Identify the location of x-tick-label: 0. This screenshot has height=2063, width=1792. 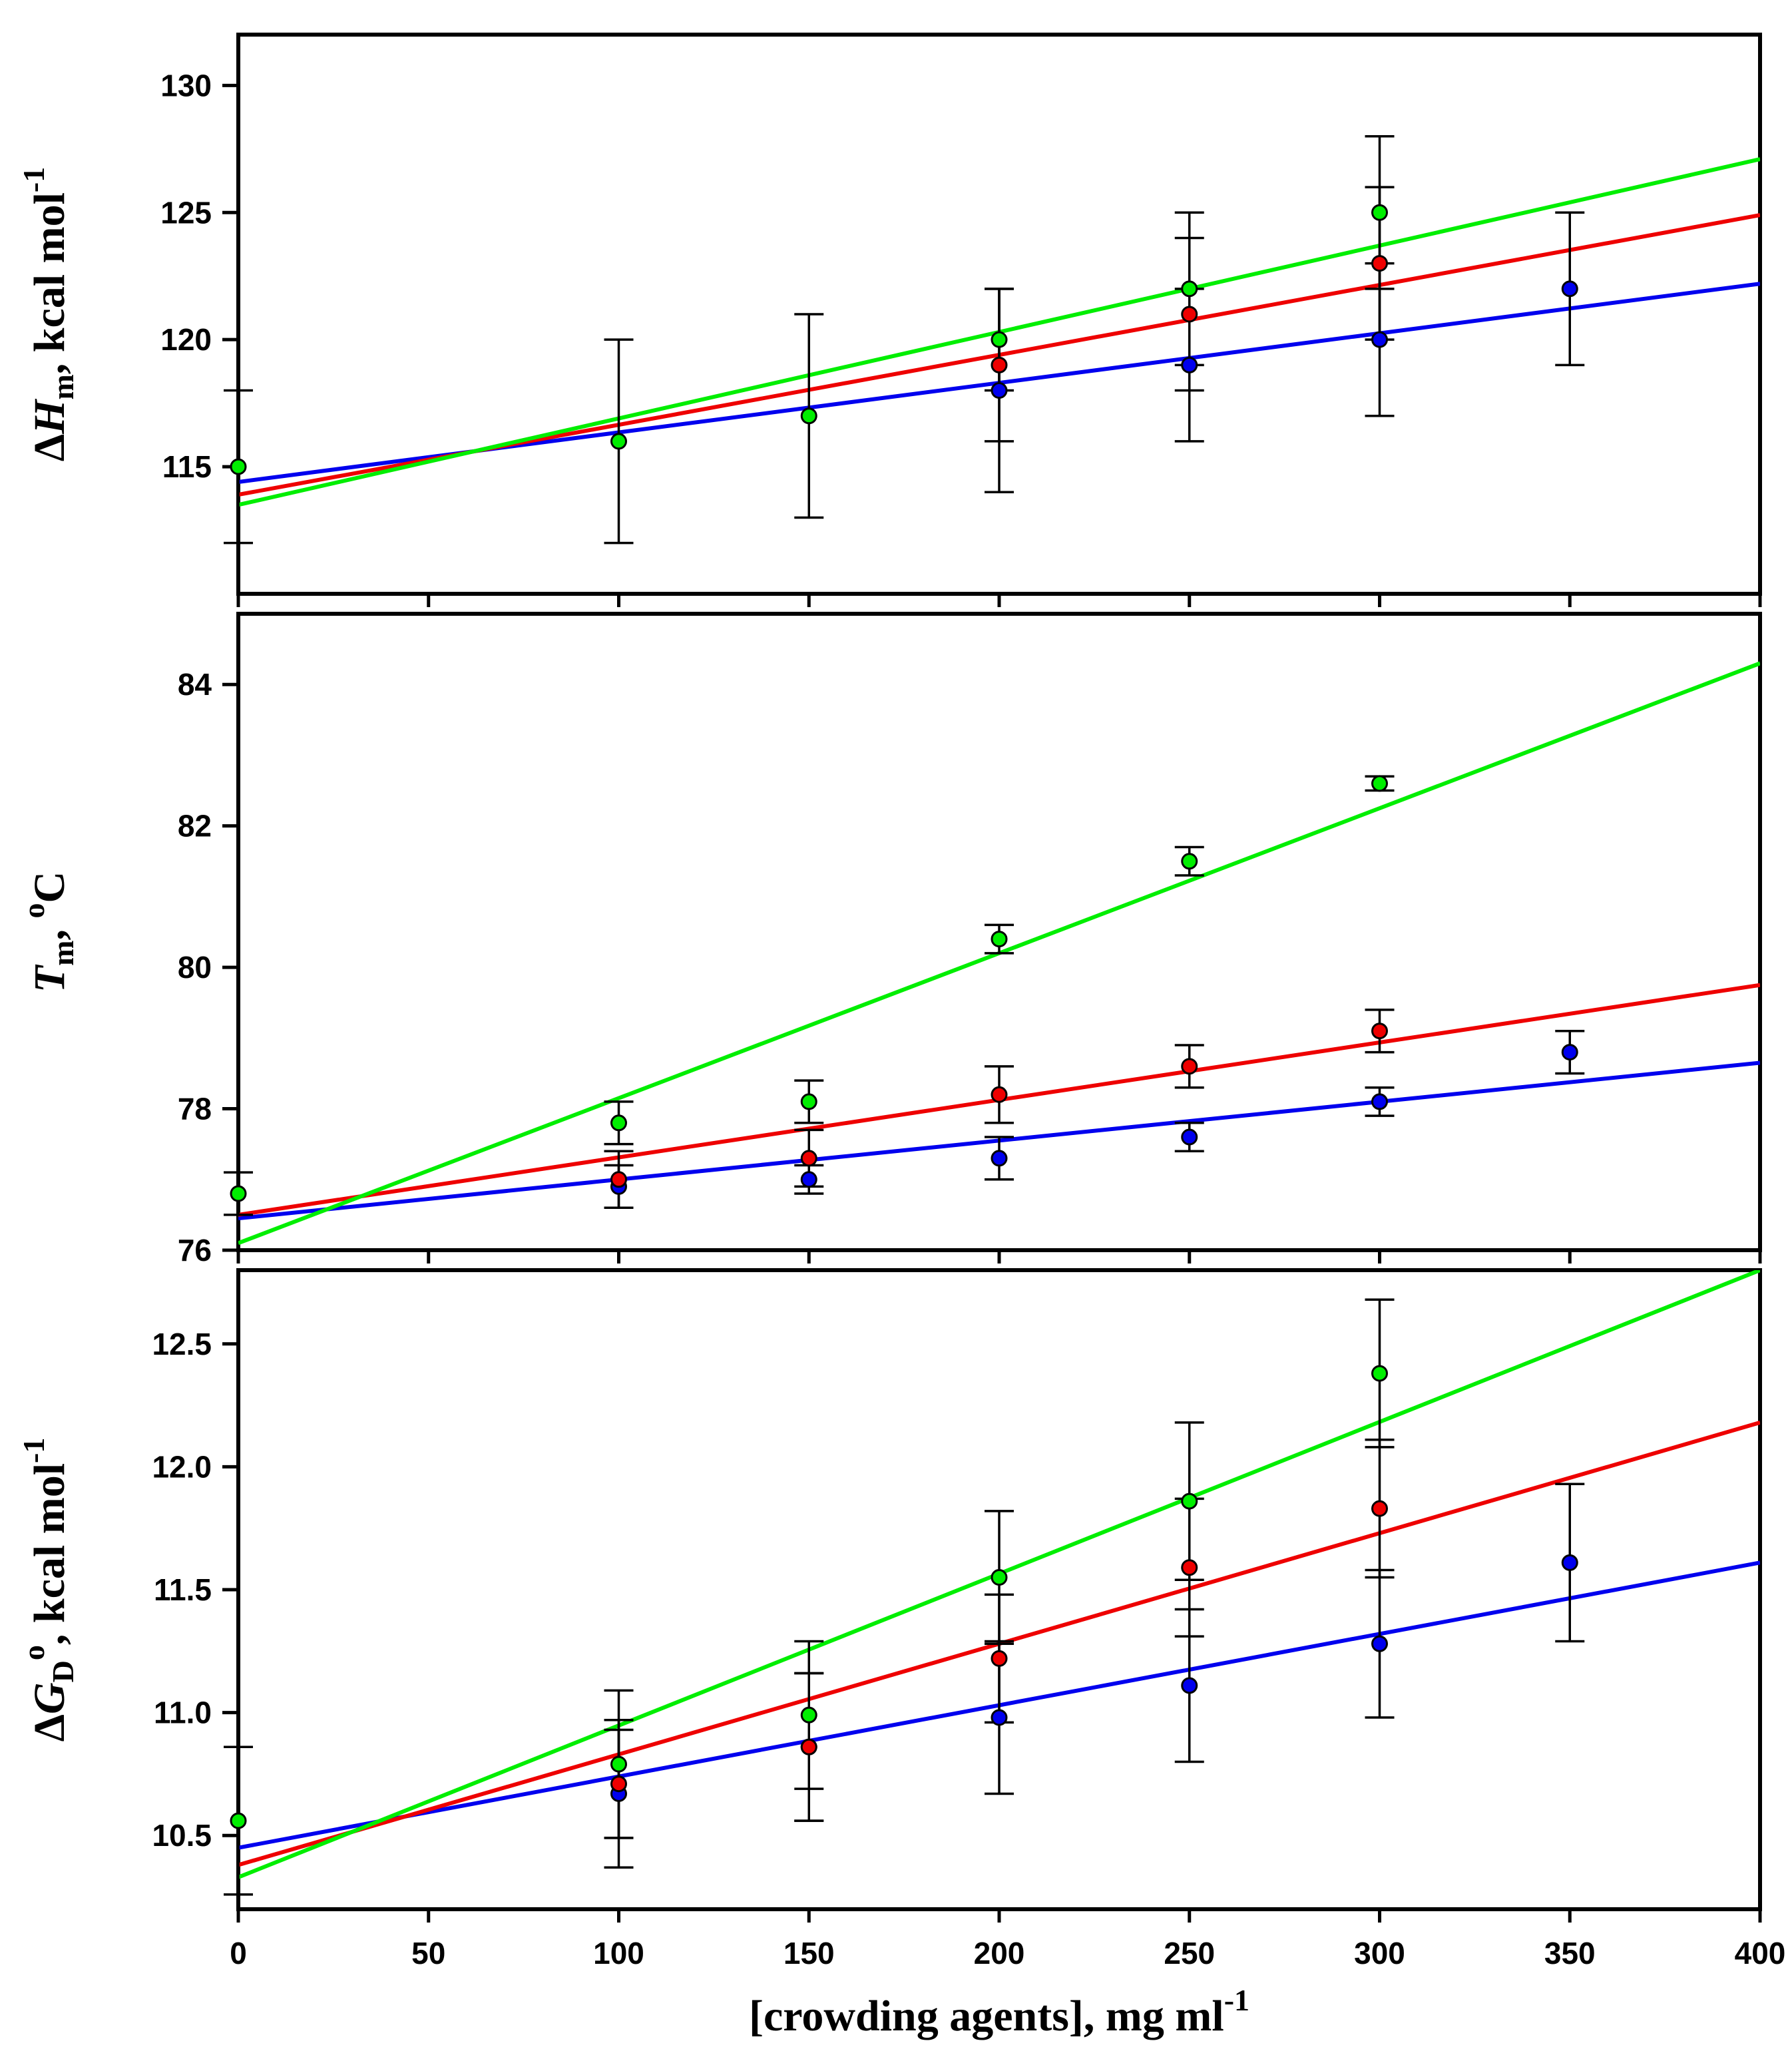
(238, 1953).